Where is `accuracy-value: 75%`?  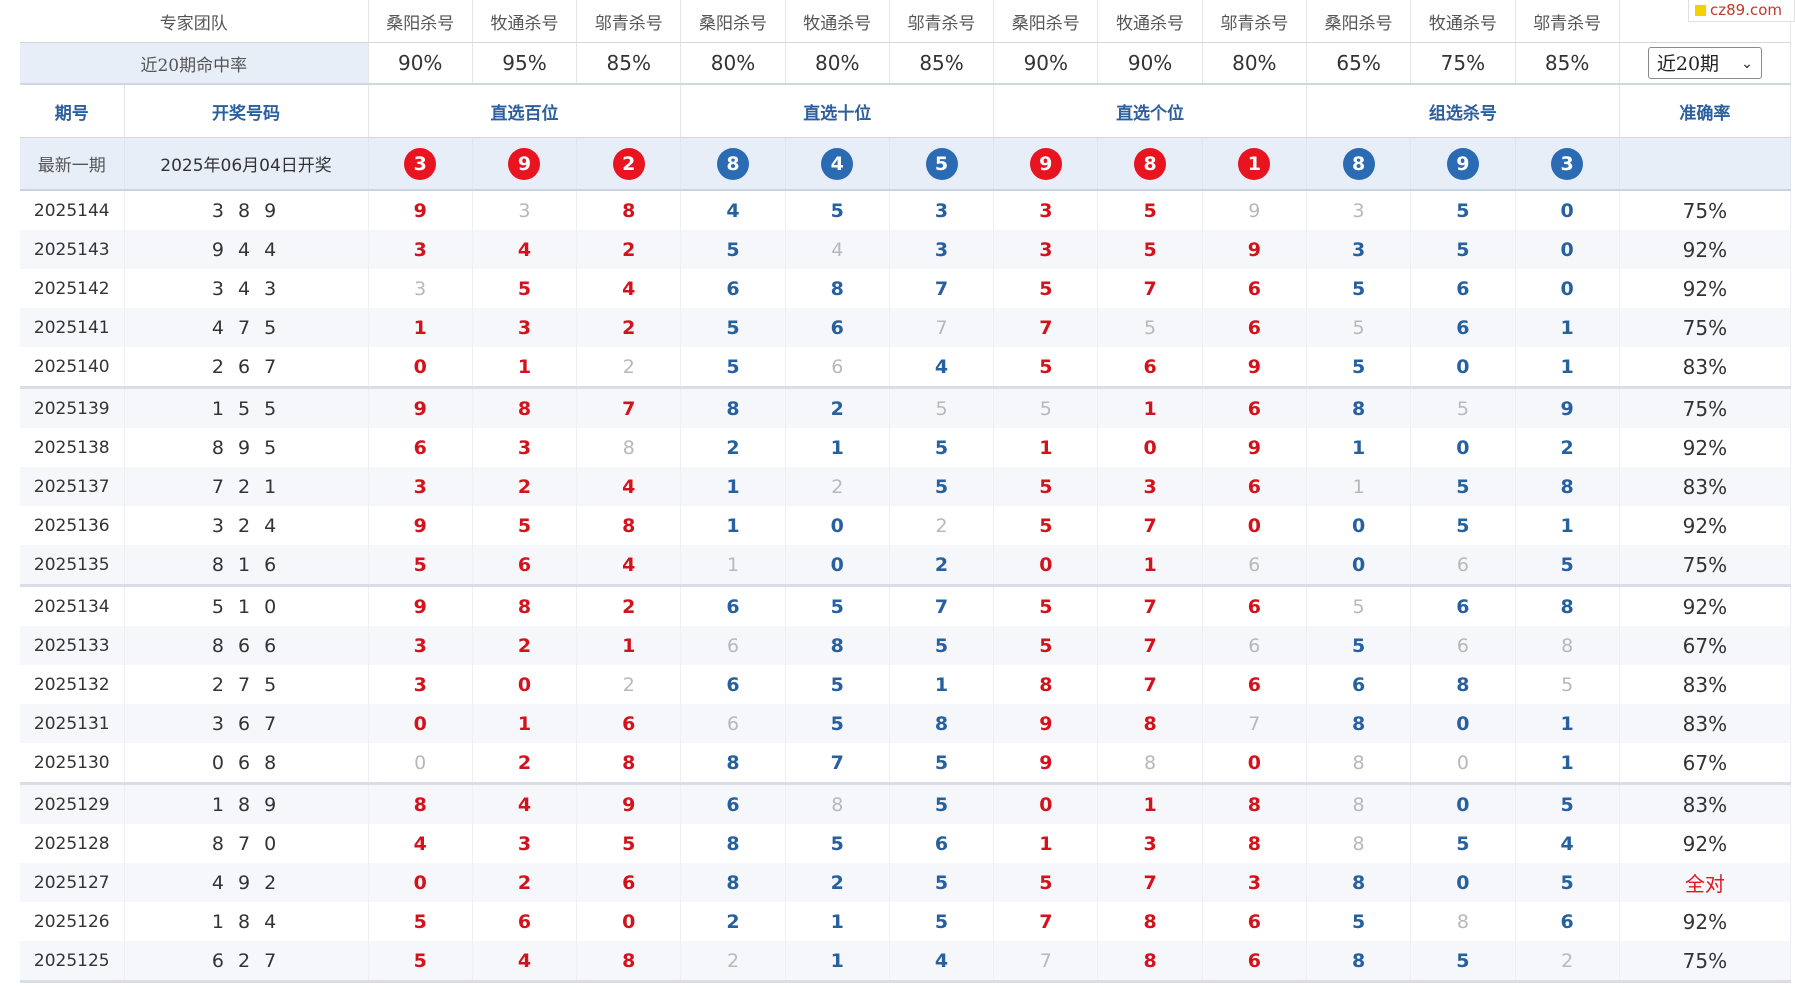
accuracy-value: 75% is located at coordinates (1705, 407).